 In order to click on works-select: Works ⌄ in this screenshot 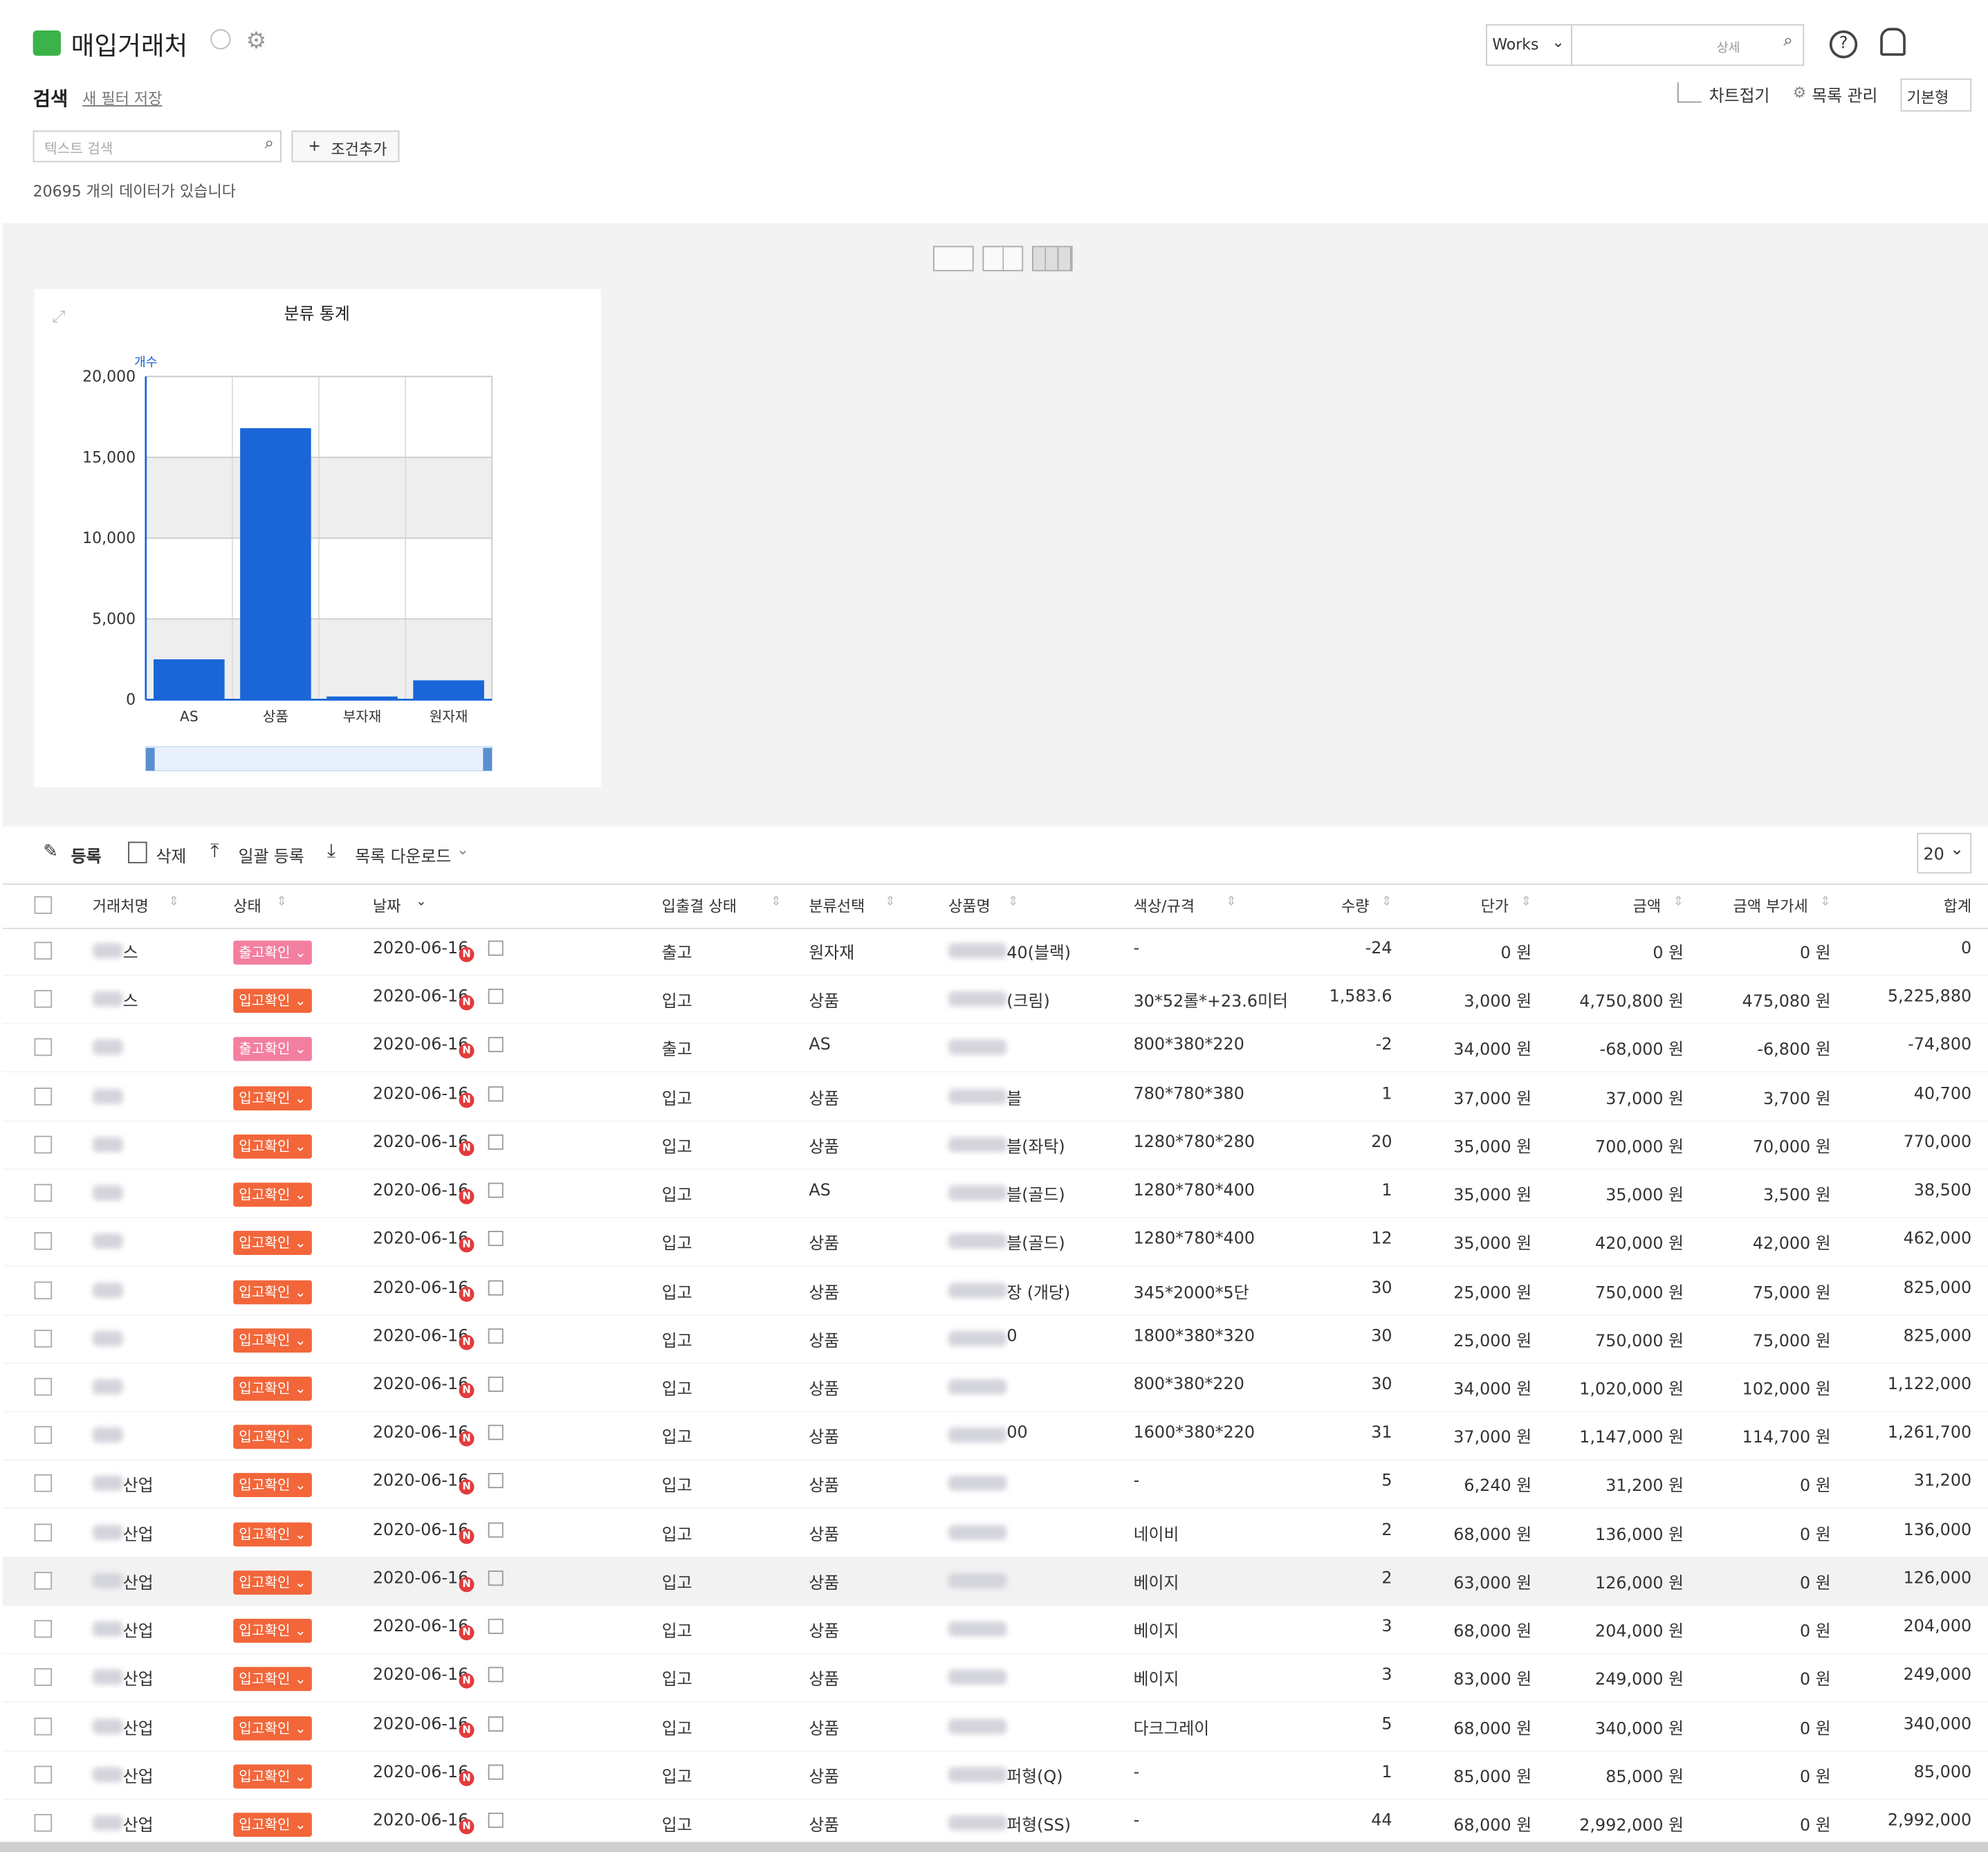, I will do `click(1529, 45)`.